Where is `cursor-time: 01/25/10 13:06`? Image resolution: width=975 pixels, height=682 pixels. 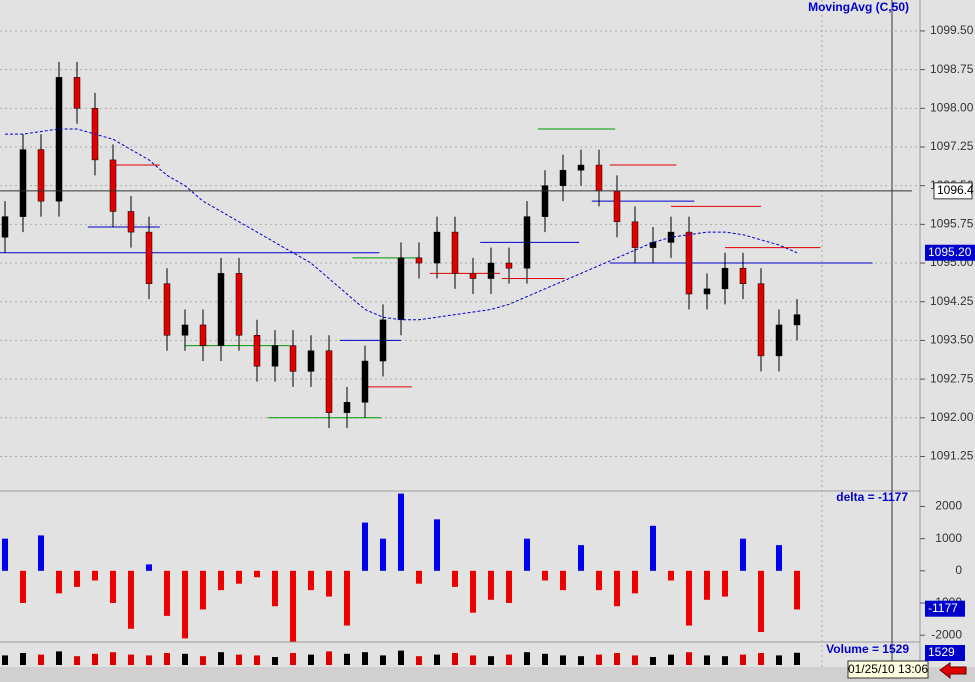 cursor-time: 01/25/10 13:06 is located at coordinates (888, 669).